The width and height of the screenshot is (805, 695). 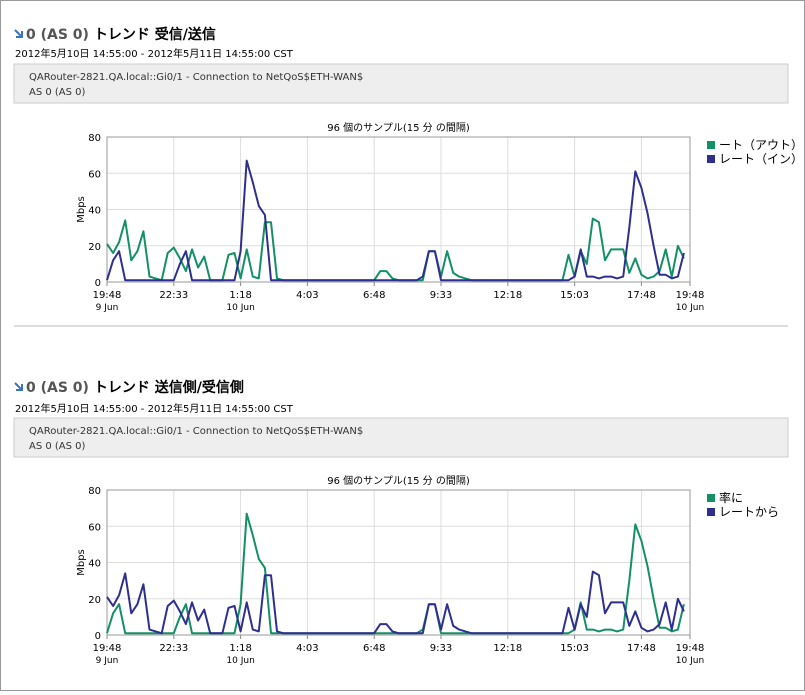 I want to click on legend-label: レート（イン）, so click(x=761, y=159).